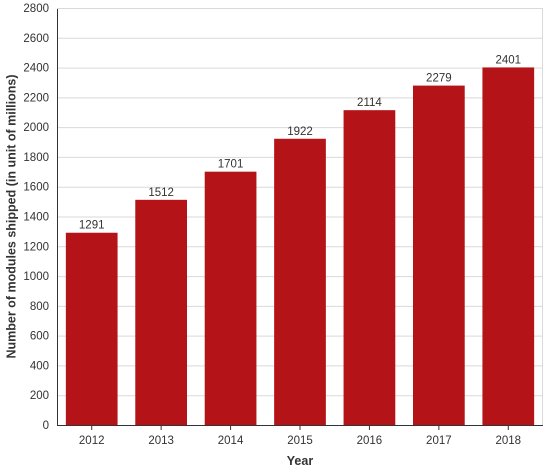 The width and height of the screenshot is (556, 470). I want to click on bar-2015, so click(300, 282).